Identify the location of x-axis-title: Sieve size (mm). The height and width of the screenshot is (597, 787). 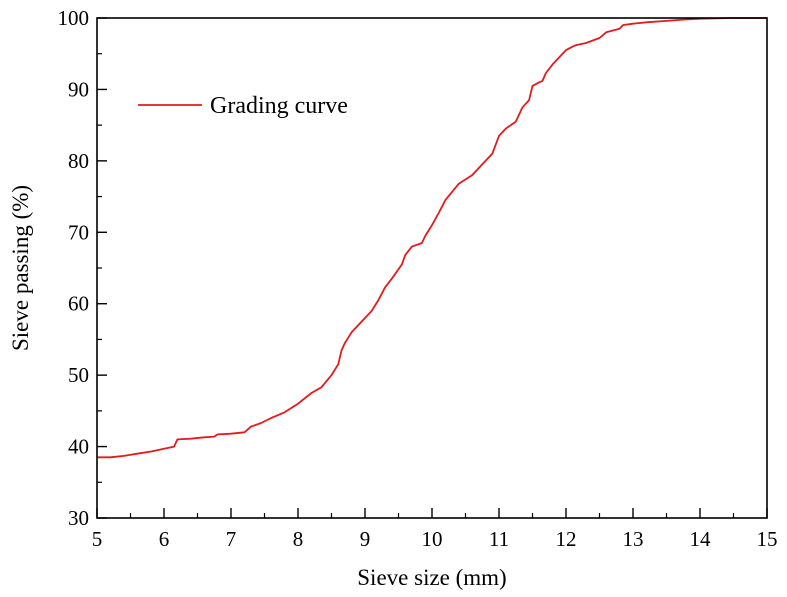
(431, 577).